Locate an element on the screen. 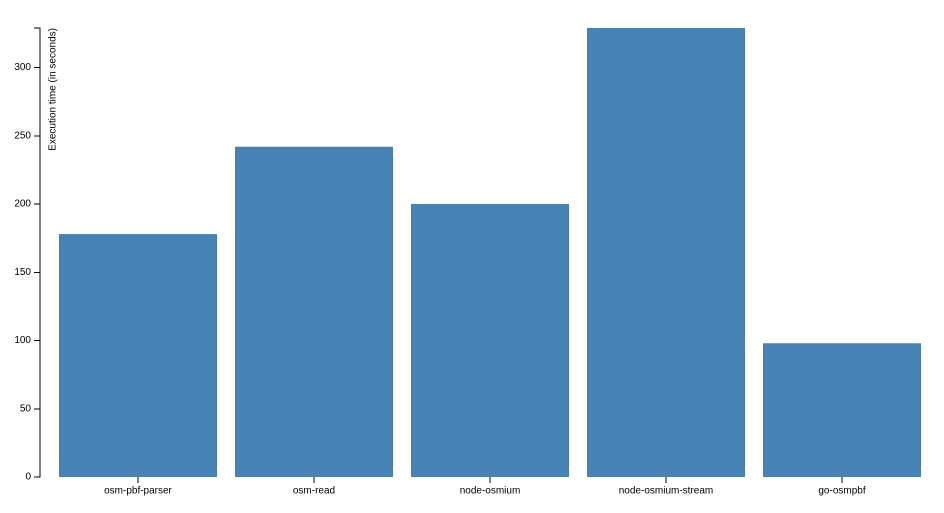 The width and height of the screenshot is (944, 513). y-tick-label: 0 is located at coordinates (28, 477).